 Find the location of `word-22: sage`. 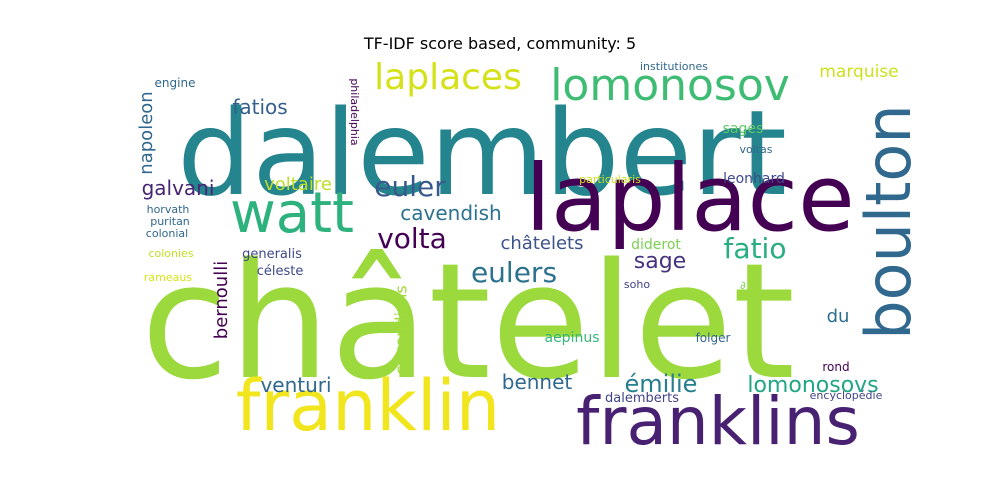

word-22: sage is located at coordinates (660, 261).